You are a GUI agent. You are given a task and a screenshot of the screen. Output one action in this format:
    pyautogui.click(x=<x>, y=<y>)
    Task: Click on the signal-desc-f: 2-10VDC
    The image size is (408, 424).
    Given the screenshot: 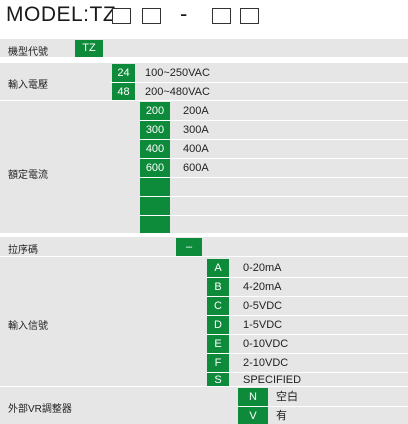 What is the action you would take?
    pyautogui.click(x=266, y=363)
    